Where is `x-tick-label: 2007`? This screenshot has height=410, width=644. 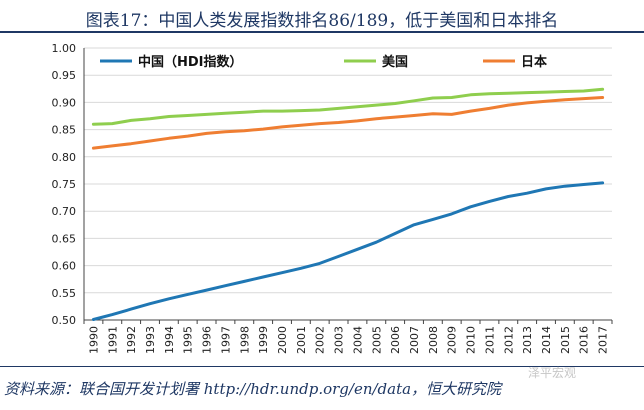 x-tick-label: 2007 is located at coordinates (414, 340).